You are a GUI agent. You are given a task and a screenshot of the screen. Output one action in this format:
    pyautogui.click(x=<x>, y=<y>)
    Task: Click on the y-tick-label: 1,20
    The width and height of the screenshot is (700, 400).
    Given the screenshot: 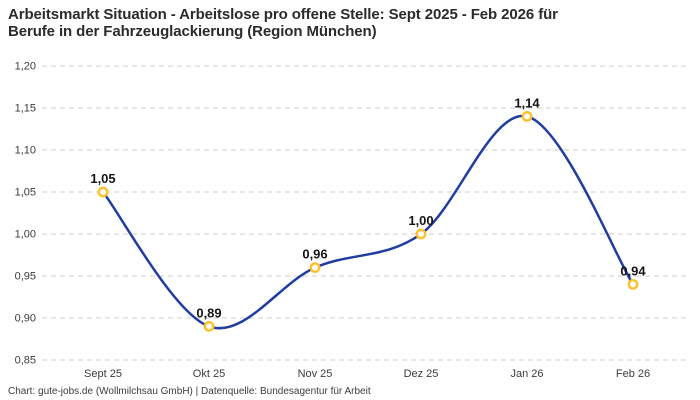 What is the action you would take?
    pyautogui.click(x=25, y=67)
    